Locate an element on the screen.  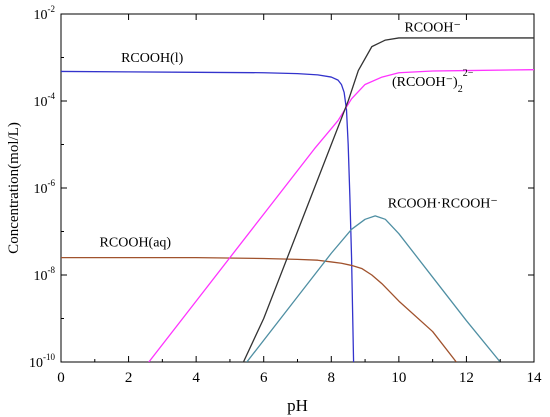
x-tick-label-6: 12 is located at coordinates (466, 378).